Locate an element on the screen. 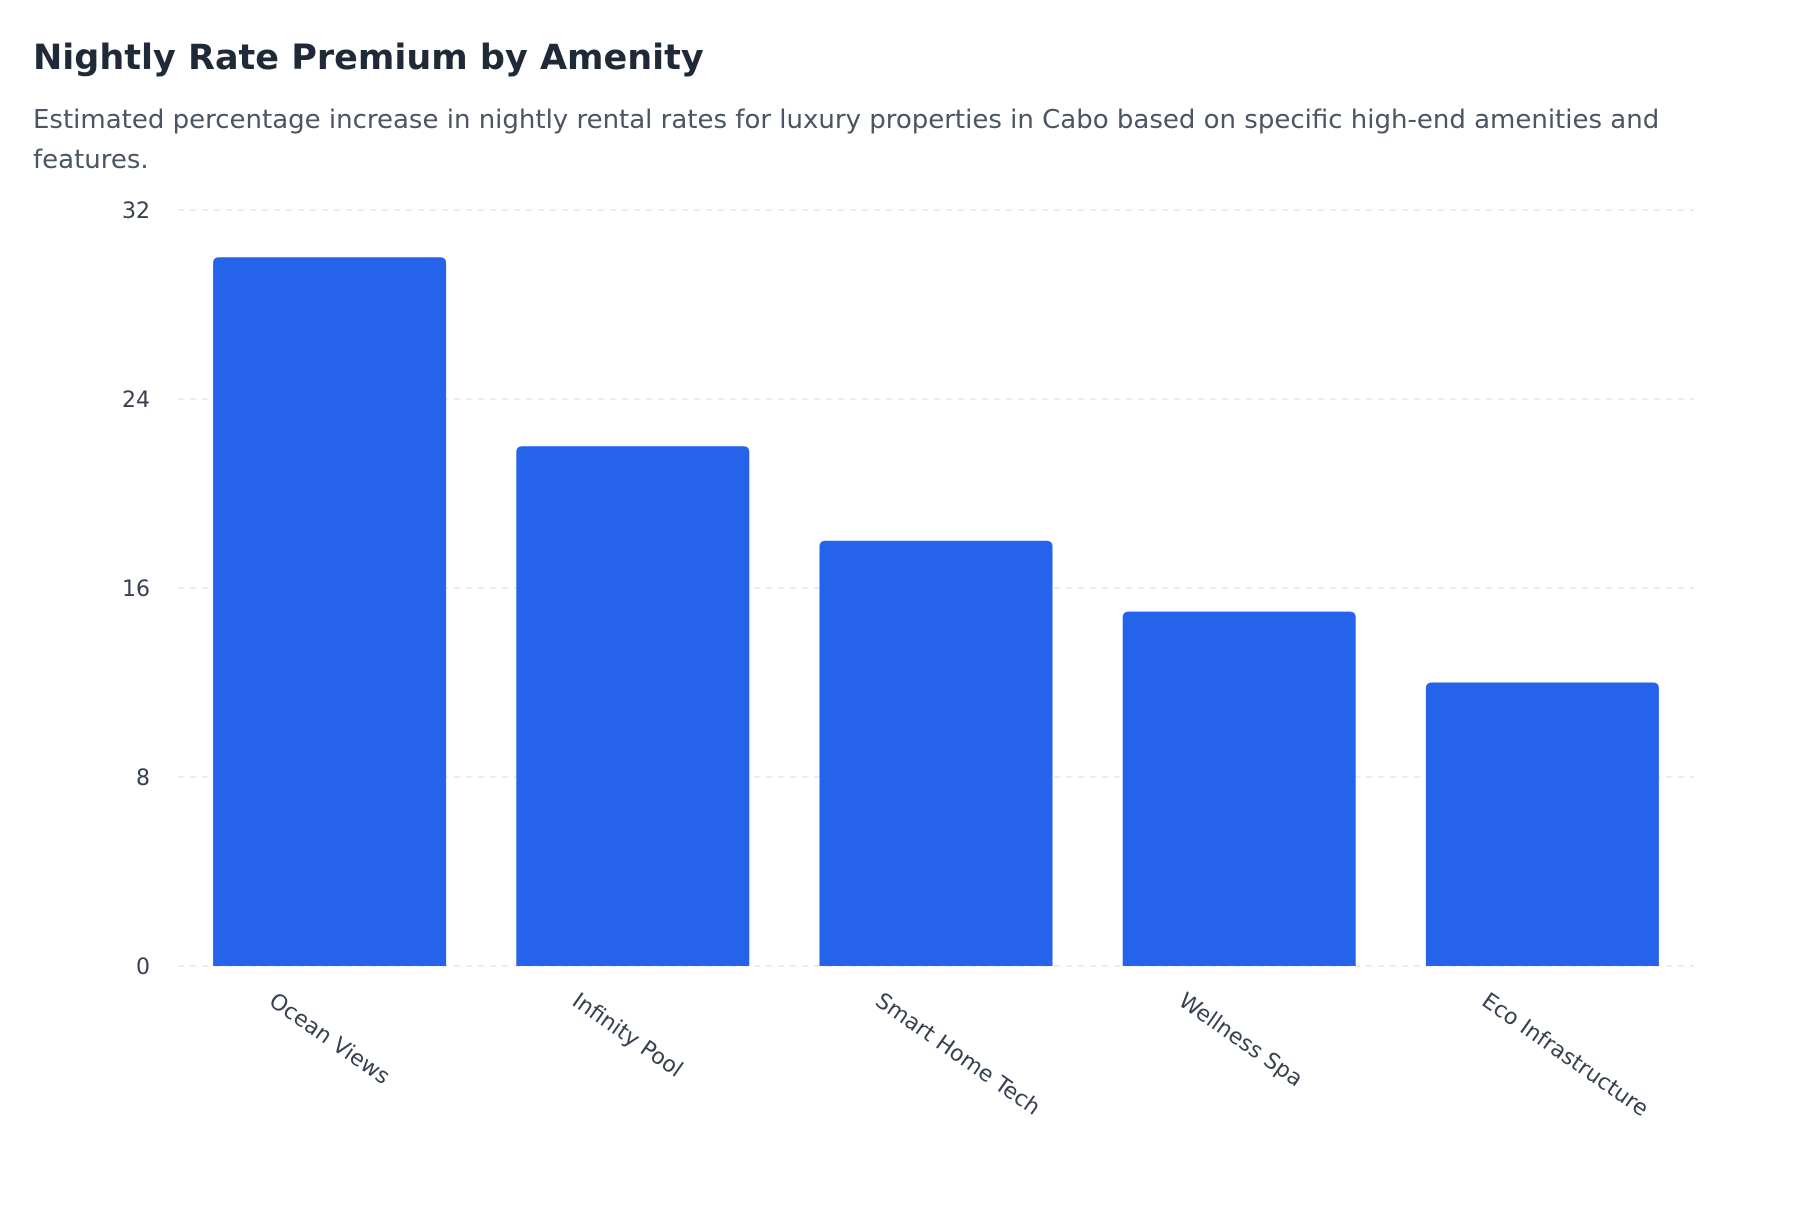 The image size is (1800, 1222). bar-eco-infrastructure is located at coordinates (1542, 824).